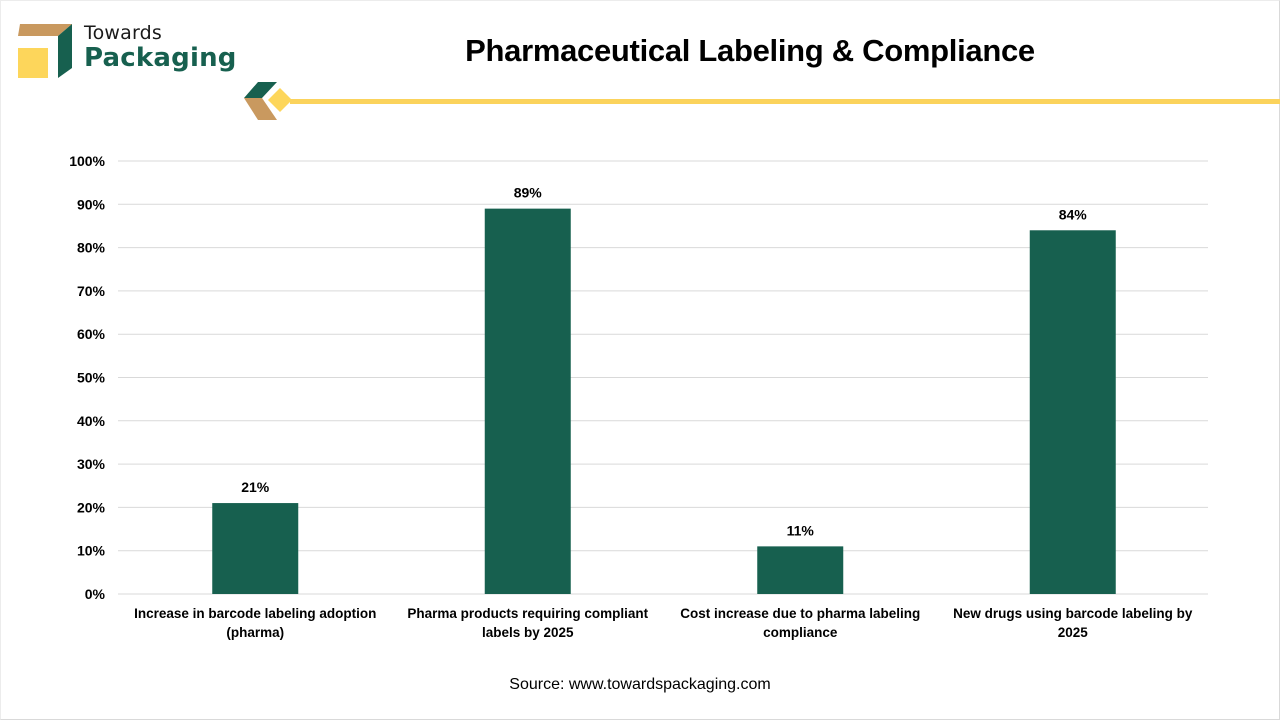 The width and height of the screenshot is (1280, 720). Describe the element at coordinates (91, 507) in the screenshot. I see `y-tick-label: 20%` at that location.